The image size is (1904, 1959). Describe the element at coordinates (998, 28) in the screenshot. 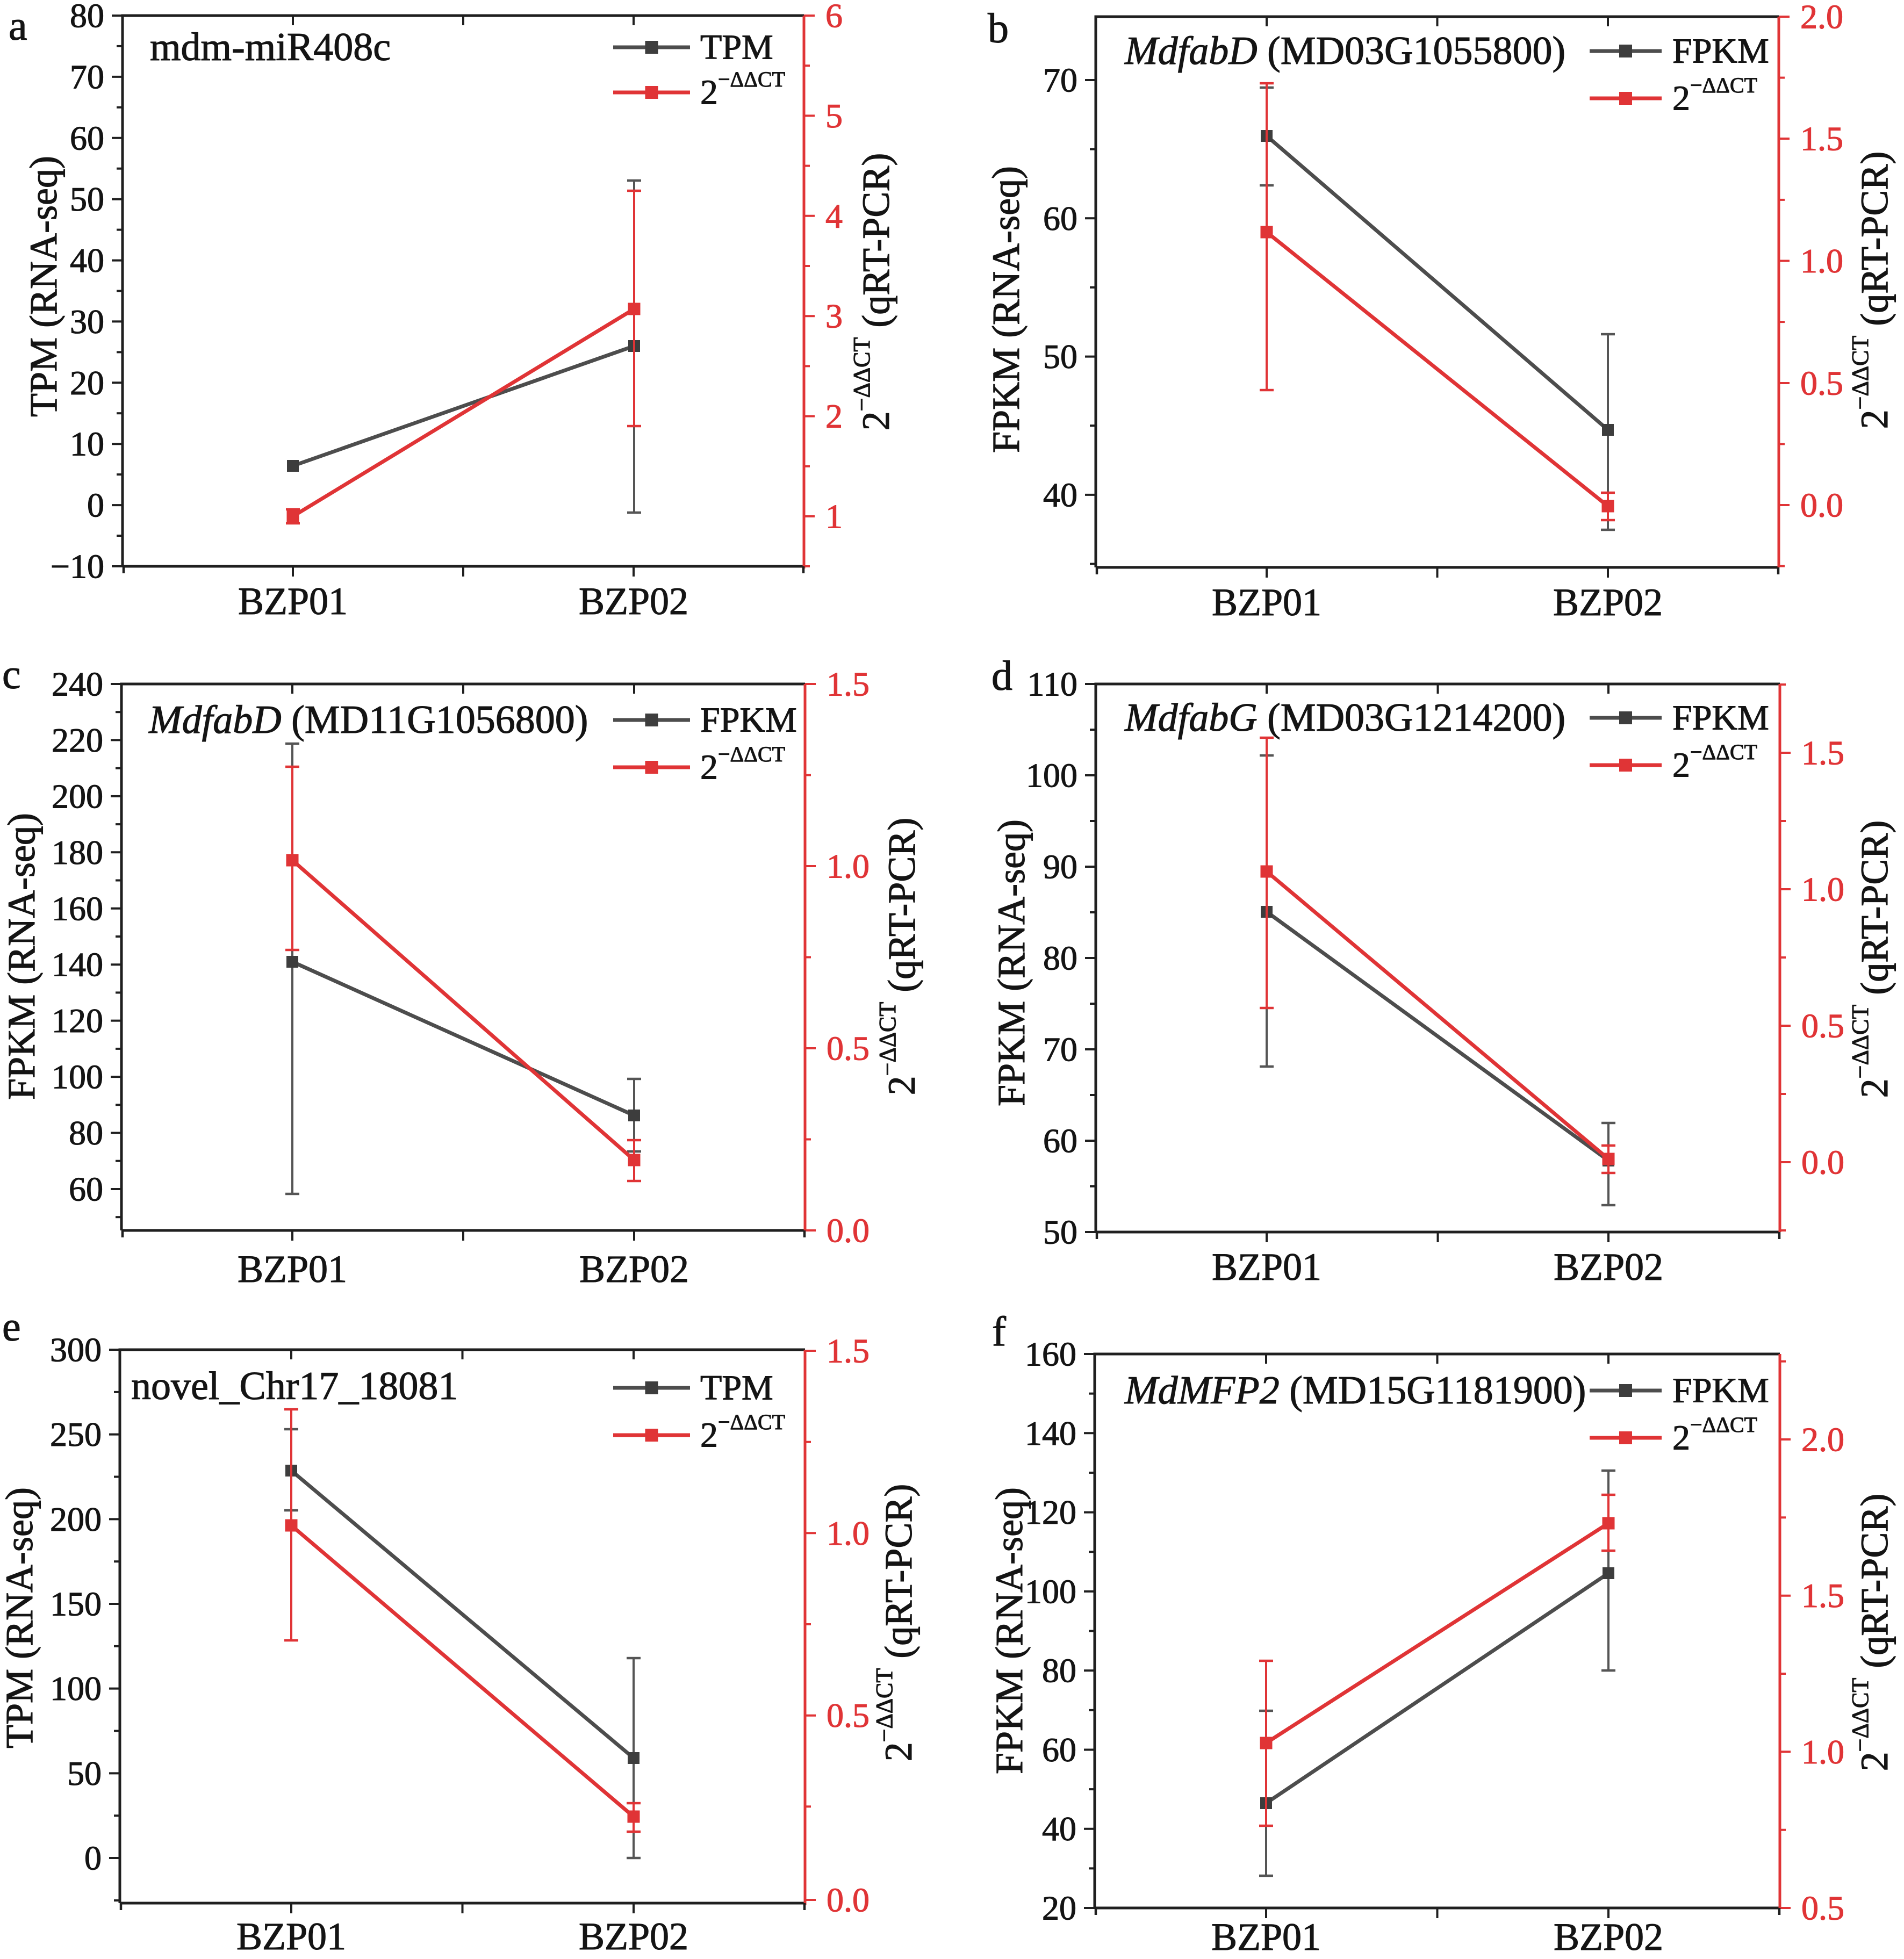

I see `svg-text: b` at that location.